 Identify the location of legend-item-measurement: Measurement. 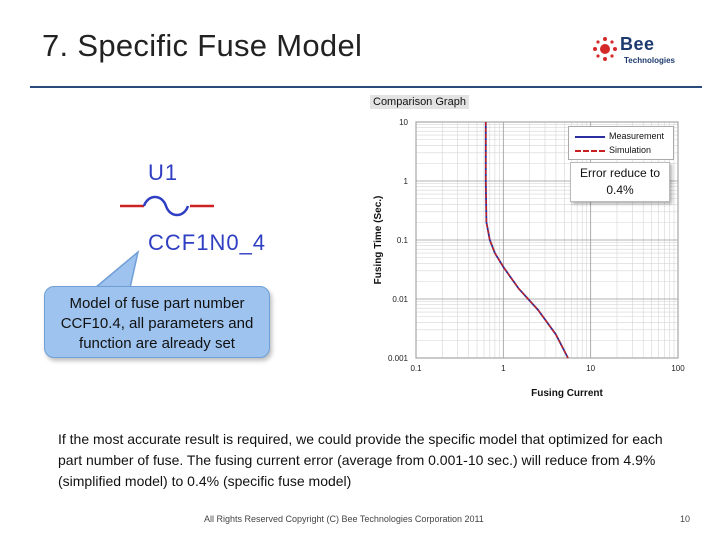
(623, 137).